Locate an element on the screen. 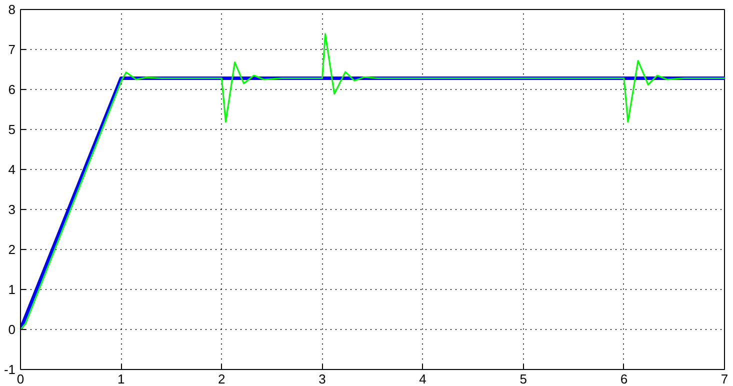  y-tick-label: 2 is located at coordinates (12, 249).